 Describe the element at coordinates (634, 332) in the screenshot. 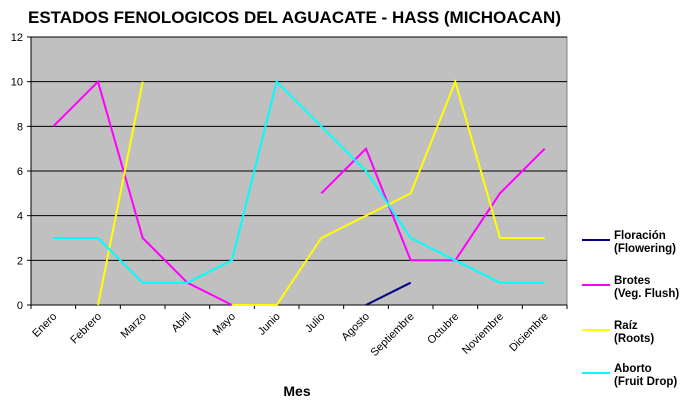

I see `legend-label: Raíz (Roots)` at that location.